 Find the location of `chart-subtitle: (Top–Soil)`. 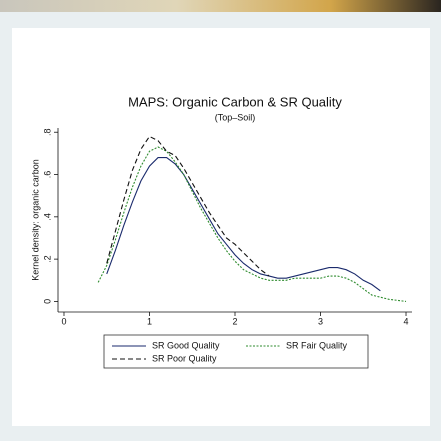

chart-subtitle: (Top–Soil) is located at coordinates (235, 117).